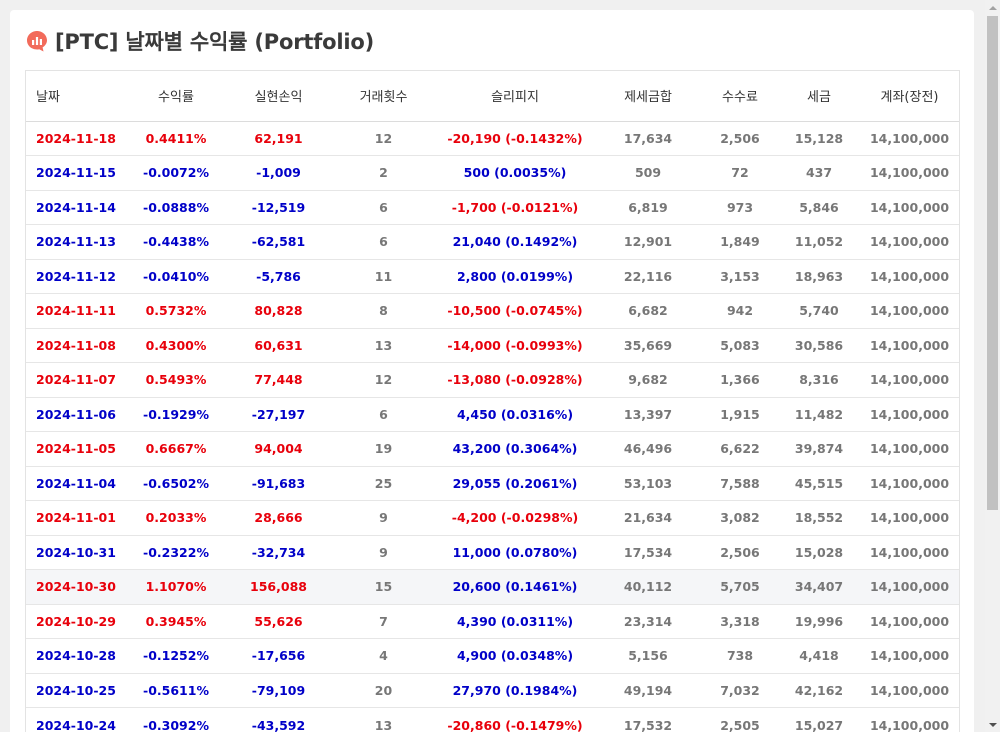 Image resolution: width=1000 pixels, height=732 pixels. What do you see at coordinates (383, 414) in the screenshot?
I see `cell-trades: 6` at bounding box center [383, 414].